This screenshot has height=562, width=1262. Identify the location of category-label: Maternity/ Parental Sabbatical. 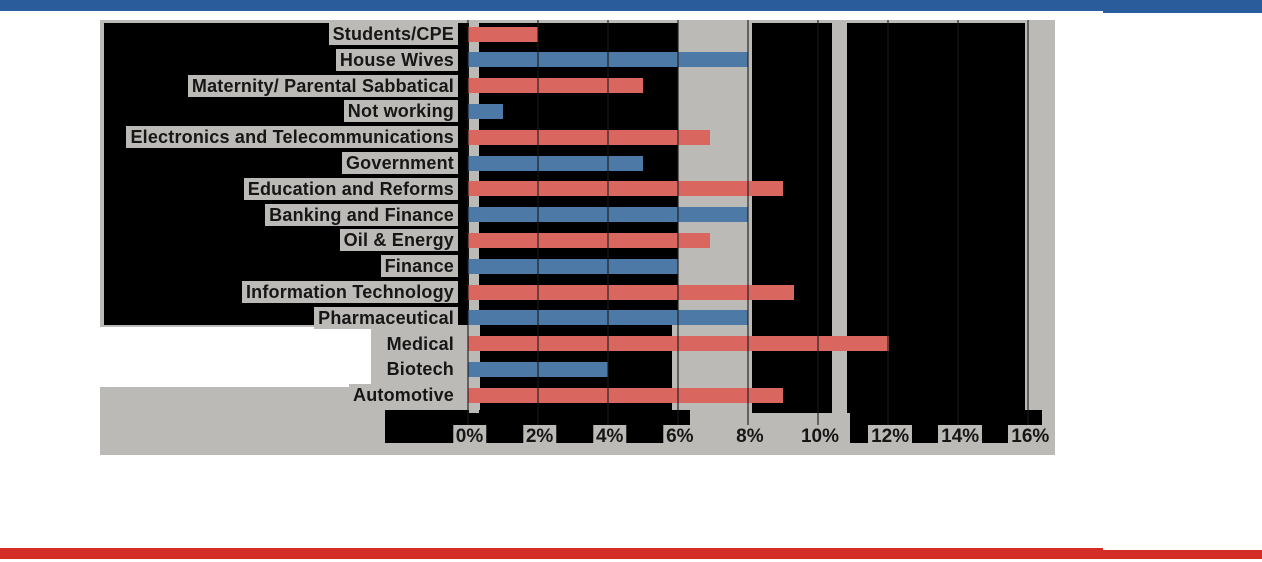
(322, 85).